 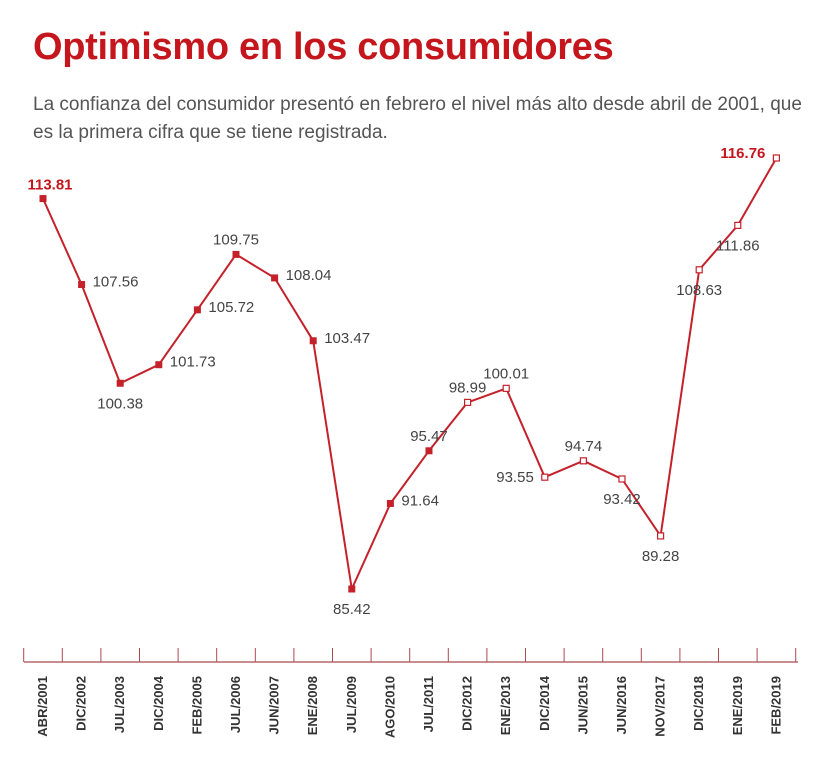 What do you see at coordinates (428, 704) in the screenshot?
I see `x-tick-label-jul-2011: JUL/2011` at bounding box center [428, 704].